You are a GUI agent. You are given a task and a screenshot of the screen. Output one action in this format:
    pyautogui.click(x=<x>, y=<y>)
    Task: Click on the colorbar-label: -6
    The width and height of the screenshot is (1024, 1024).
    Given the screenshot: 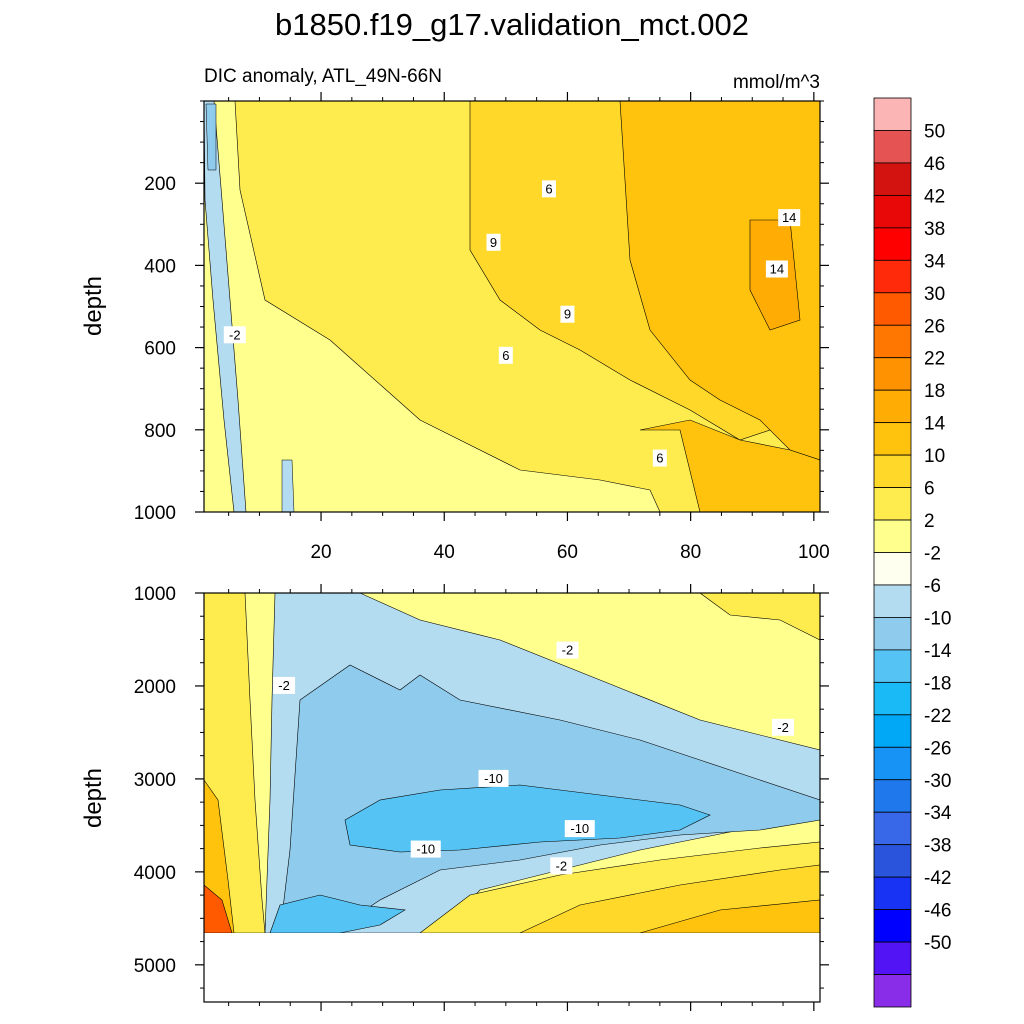 What is the action you would take?
    pyautogui.click(x=932, y=586)
    